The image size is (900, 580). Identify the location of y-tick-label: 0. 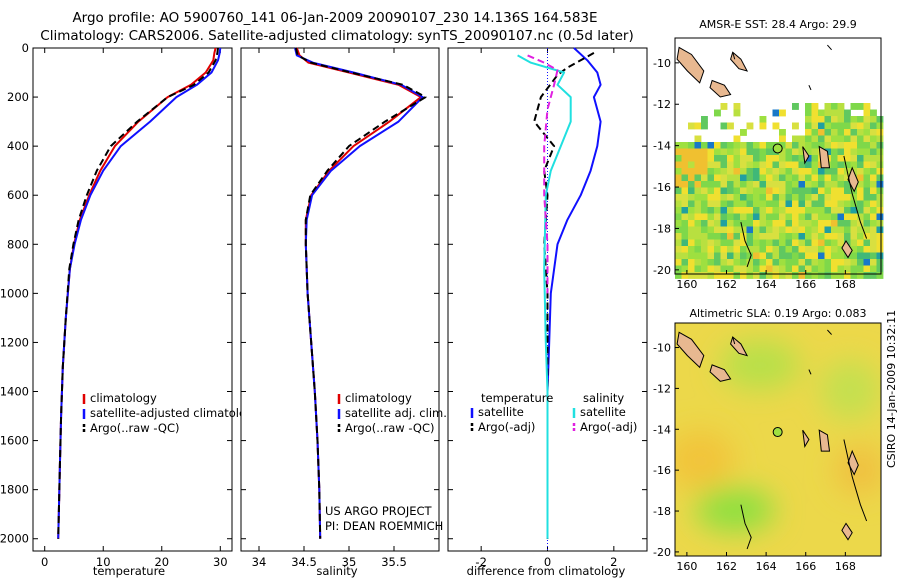
(25, 48).